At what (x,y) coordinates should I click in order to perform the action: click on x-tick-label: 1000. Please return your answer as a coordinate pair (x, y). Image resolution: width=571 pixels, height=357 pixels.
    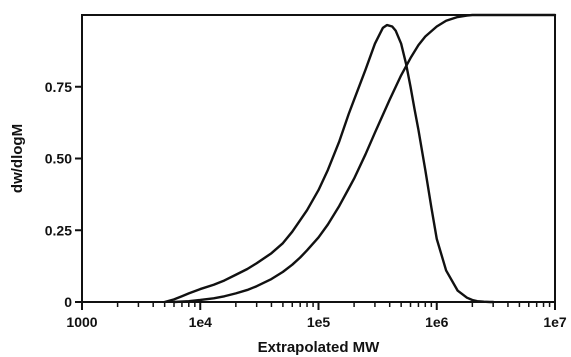
    Looking at the image, I should click on (81, 322).